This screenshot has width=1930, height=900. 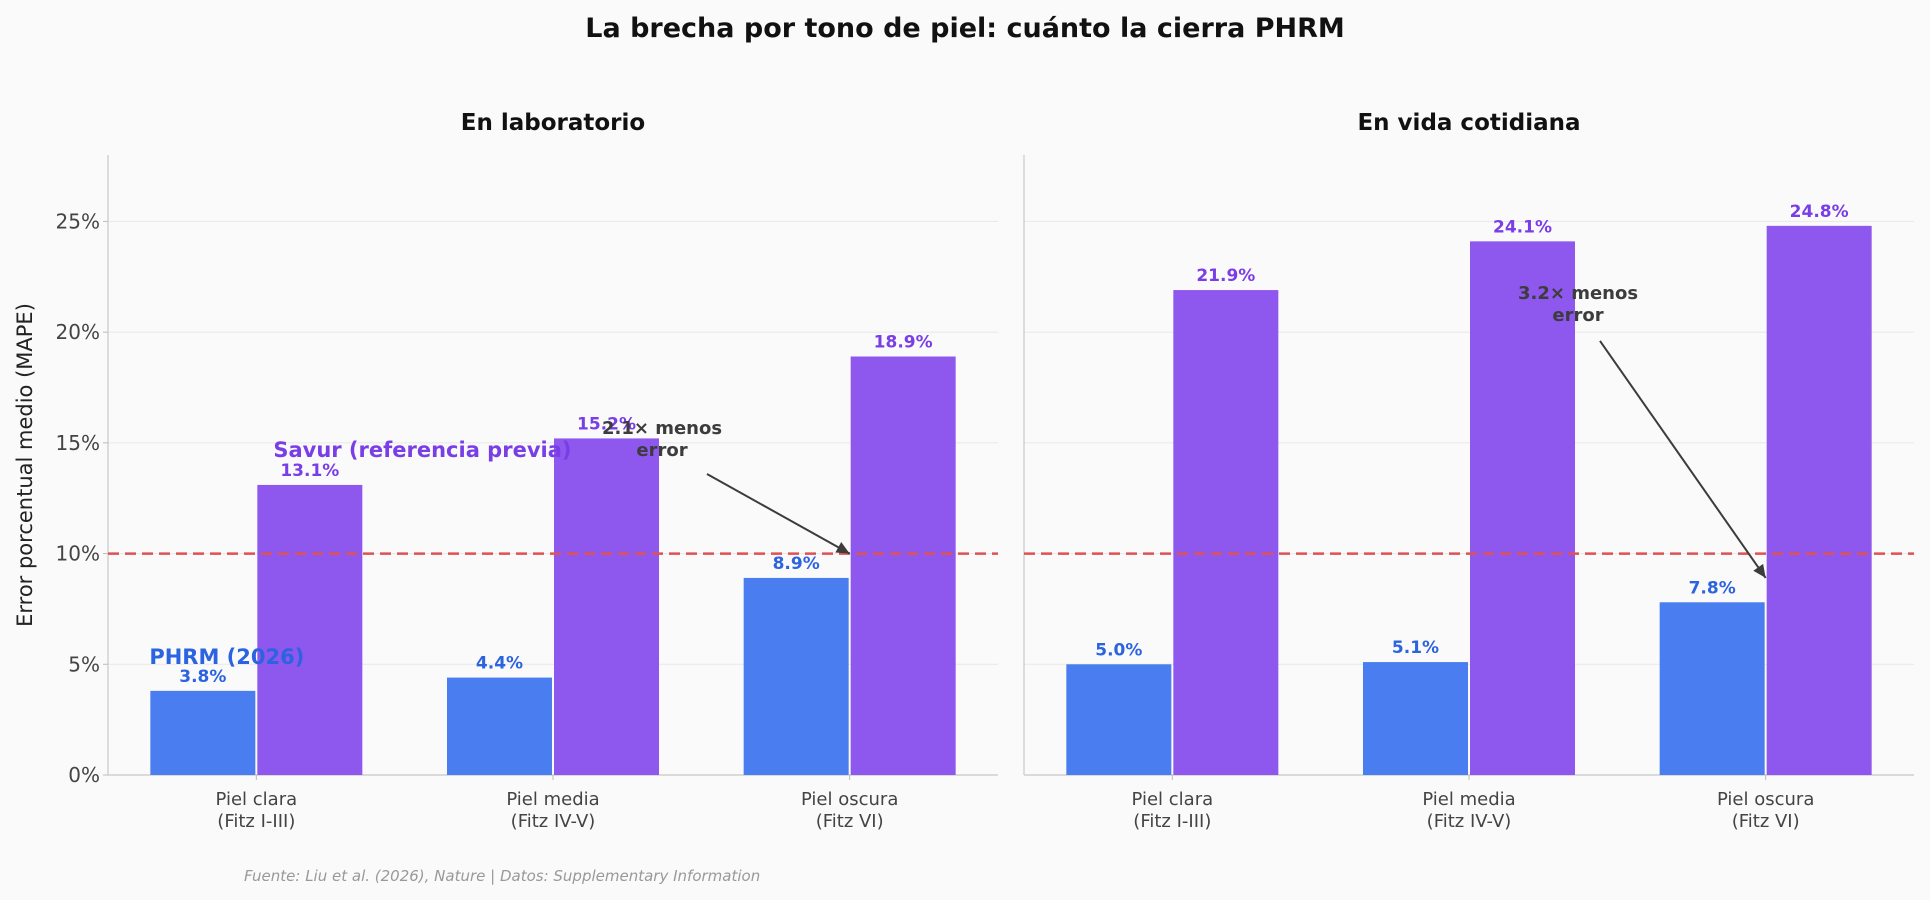 I want to click on y-tick-label: 0%, so click(x=84, y=775).